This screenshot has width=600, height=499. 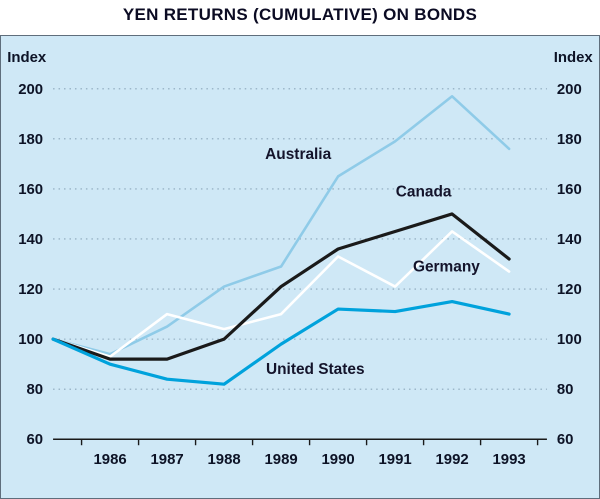 I want to click on x-tick-label: 1989, so click(x=280, y=459).